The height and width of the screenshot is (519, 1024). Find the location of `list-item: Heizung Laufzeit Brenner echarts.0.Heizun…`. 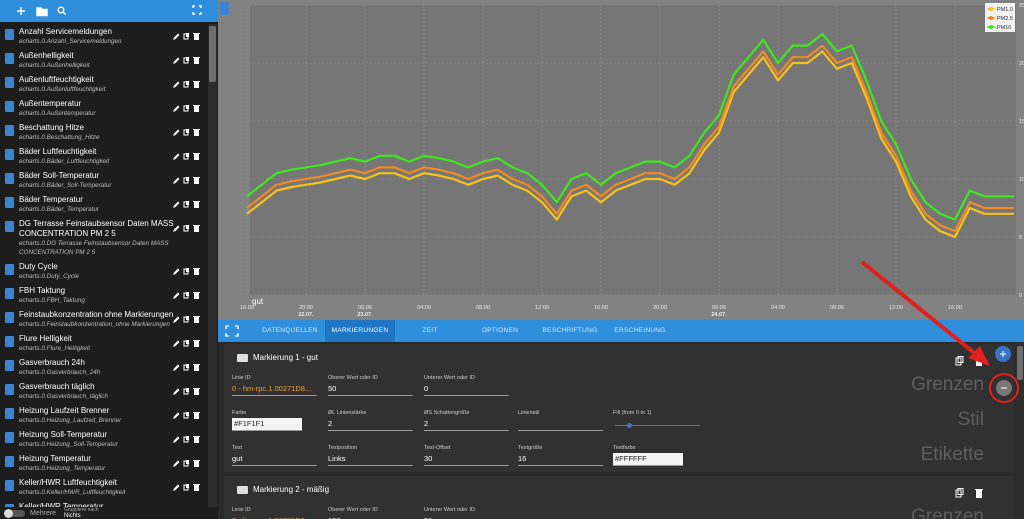

list-item: Heizung Laufzeit Brenner echarts.0.Heizun… is located at coordinates (103, 415).